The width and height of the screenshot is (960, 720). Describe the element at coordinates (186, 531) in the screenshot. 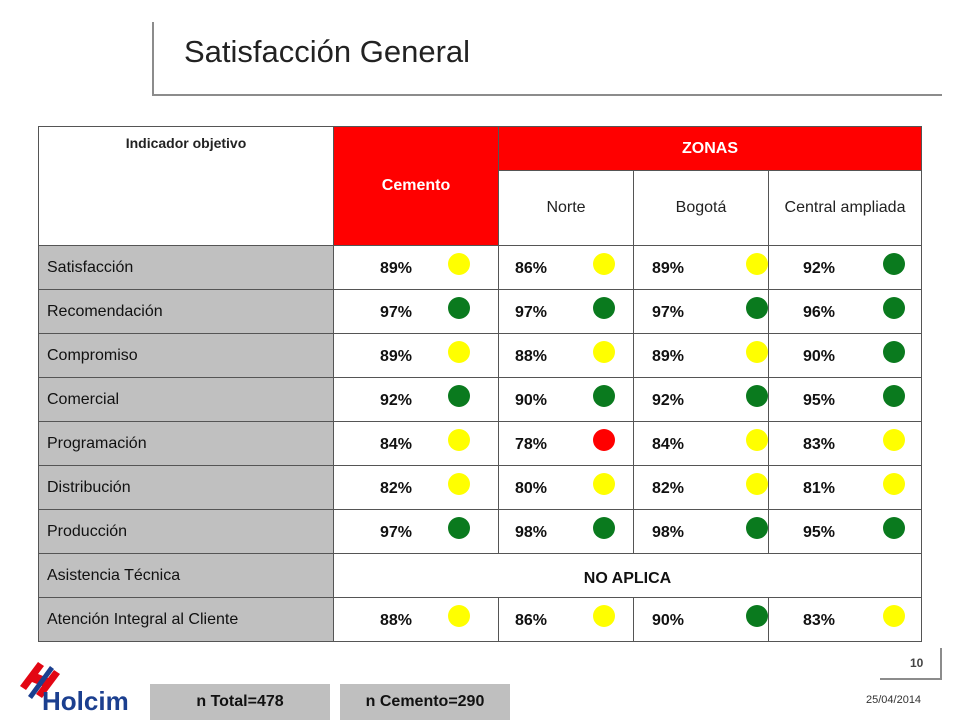

I see `indicator-label: Producción` at that location.